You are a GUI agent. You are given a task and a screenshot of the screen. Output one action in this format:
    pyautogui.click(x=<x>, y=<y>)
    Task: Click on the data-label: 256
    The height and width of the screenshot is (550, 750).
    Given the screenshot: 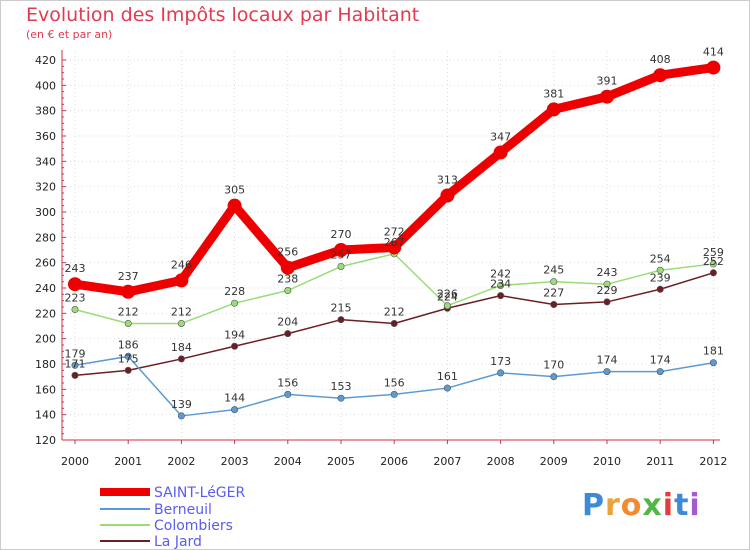 What is the action you would take?
    pyautogui.click(x=287, y=252)
    